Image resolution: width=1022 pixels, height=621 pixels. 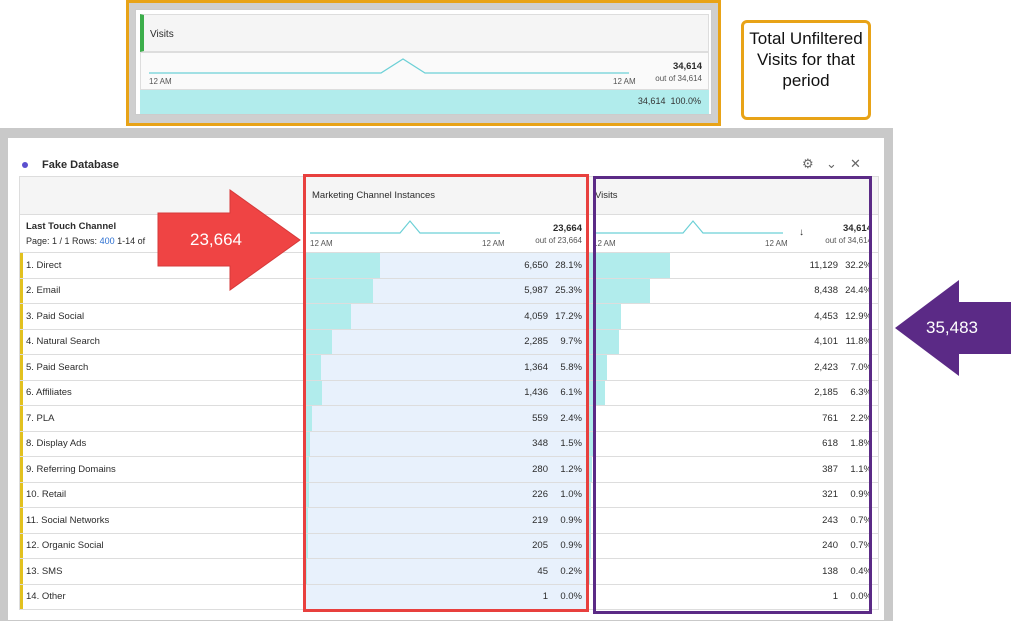 I want to click on column-total: 23,664, so click(x=567, y=228).